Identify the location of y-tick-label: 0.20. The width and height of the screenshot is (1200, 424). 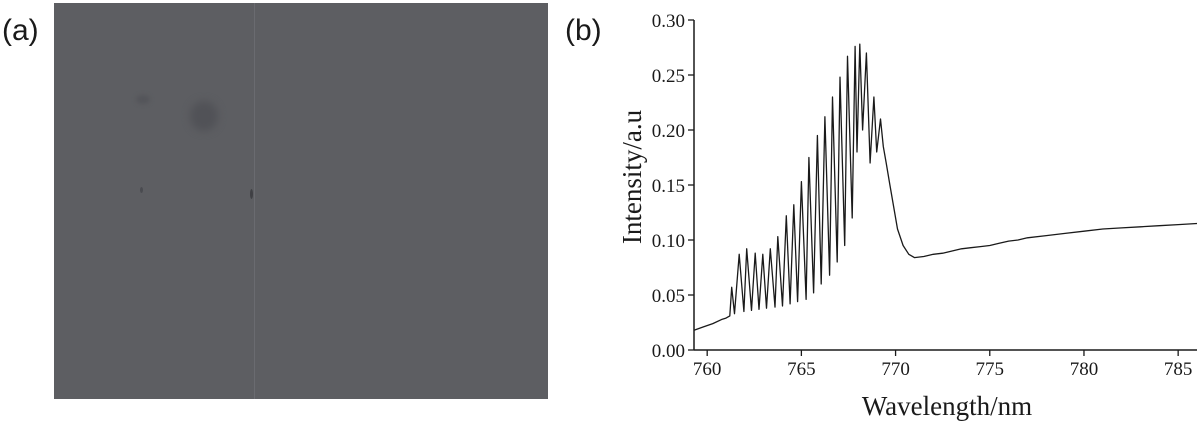
(668, 131).